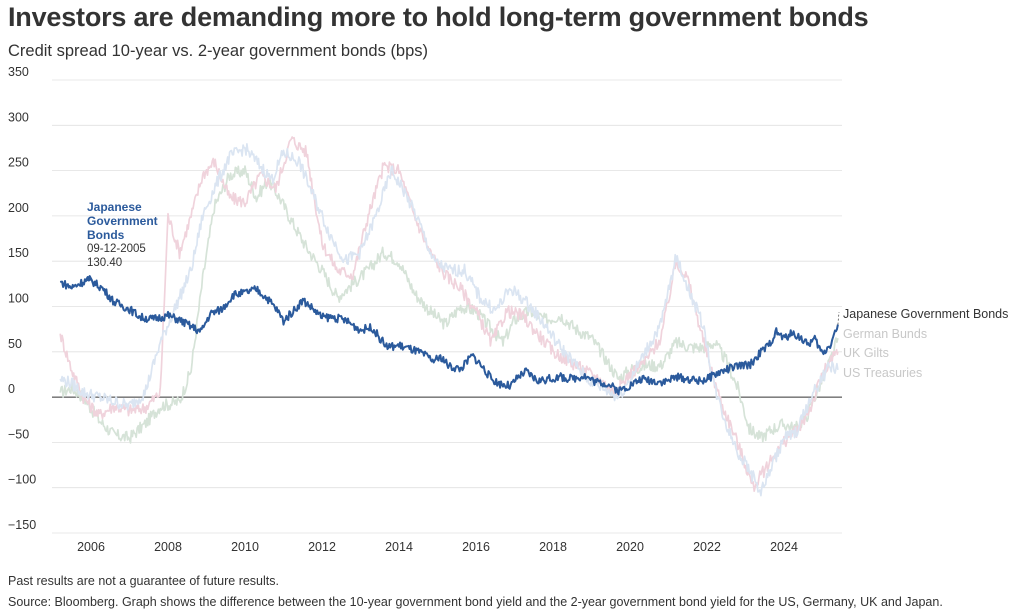  I want to click on x-tick-label: 2008, so click(168, 547).